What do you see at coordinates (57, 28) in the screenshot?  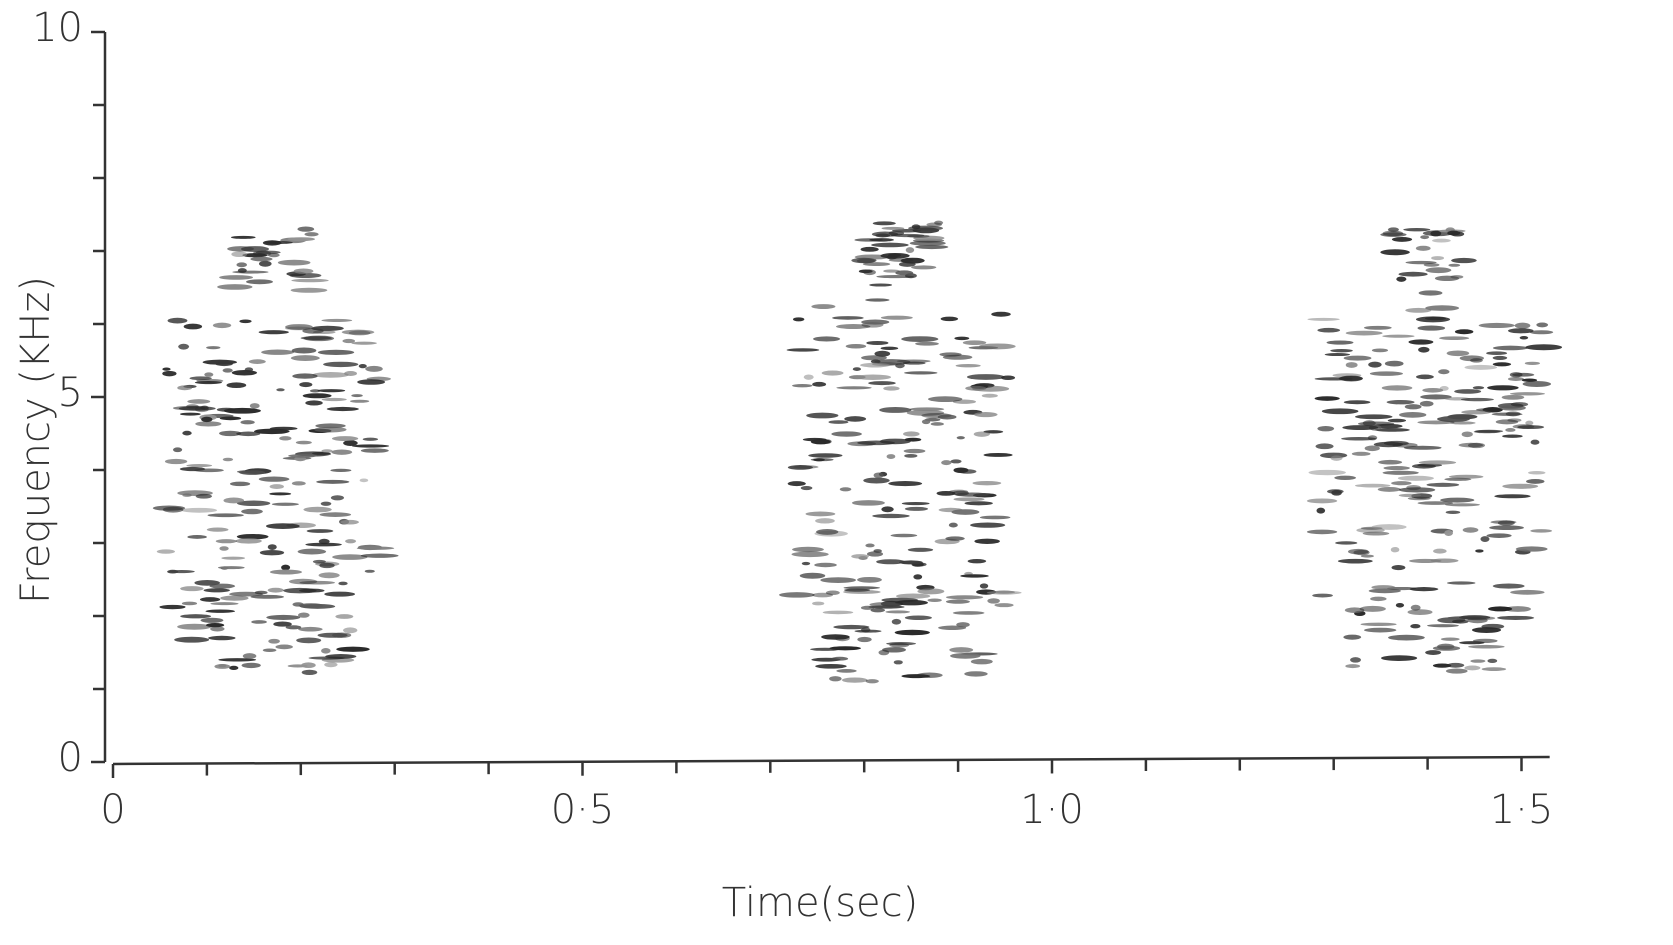 I see `y-tick-label: 10` at bounding box center [57, 28].